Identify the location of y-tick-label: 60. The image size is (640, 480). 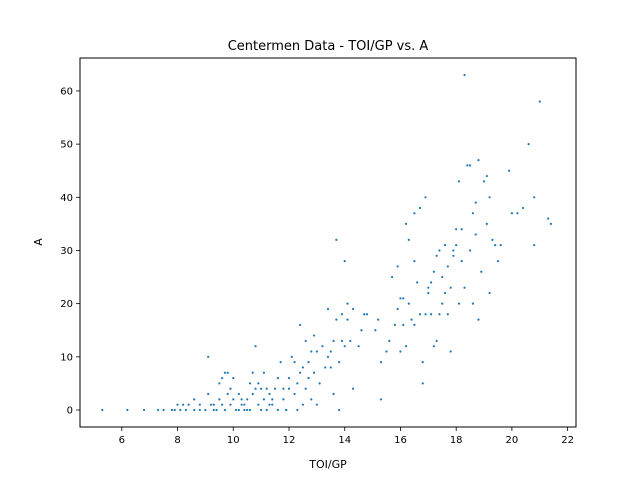
(66, 91).